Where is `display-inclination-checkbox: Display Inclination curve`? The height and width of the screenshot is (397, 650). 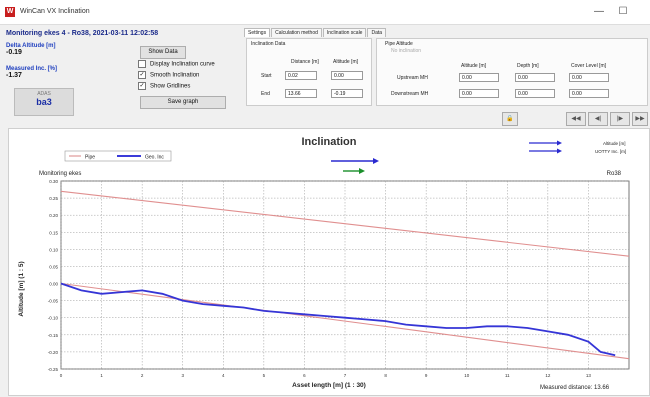 display-inclination-checkbox: Display Inclination curve is located at coordinates (176, 65).